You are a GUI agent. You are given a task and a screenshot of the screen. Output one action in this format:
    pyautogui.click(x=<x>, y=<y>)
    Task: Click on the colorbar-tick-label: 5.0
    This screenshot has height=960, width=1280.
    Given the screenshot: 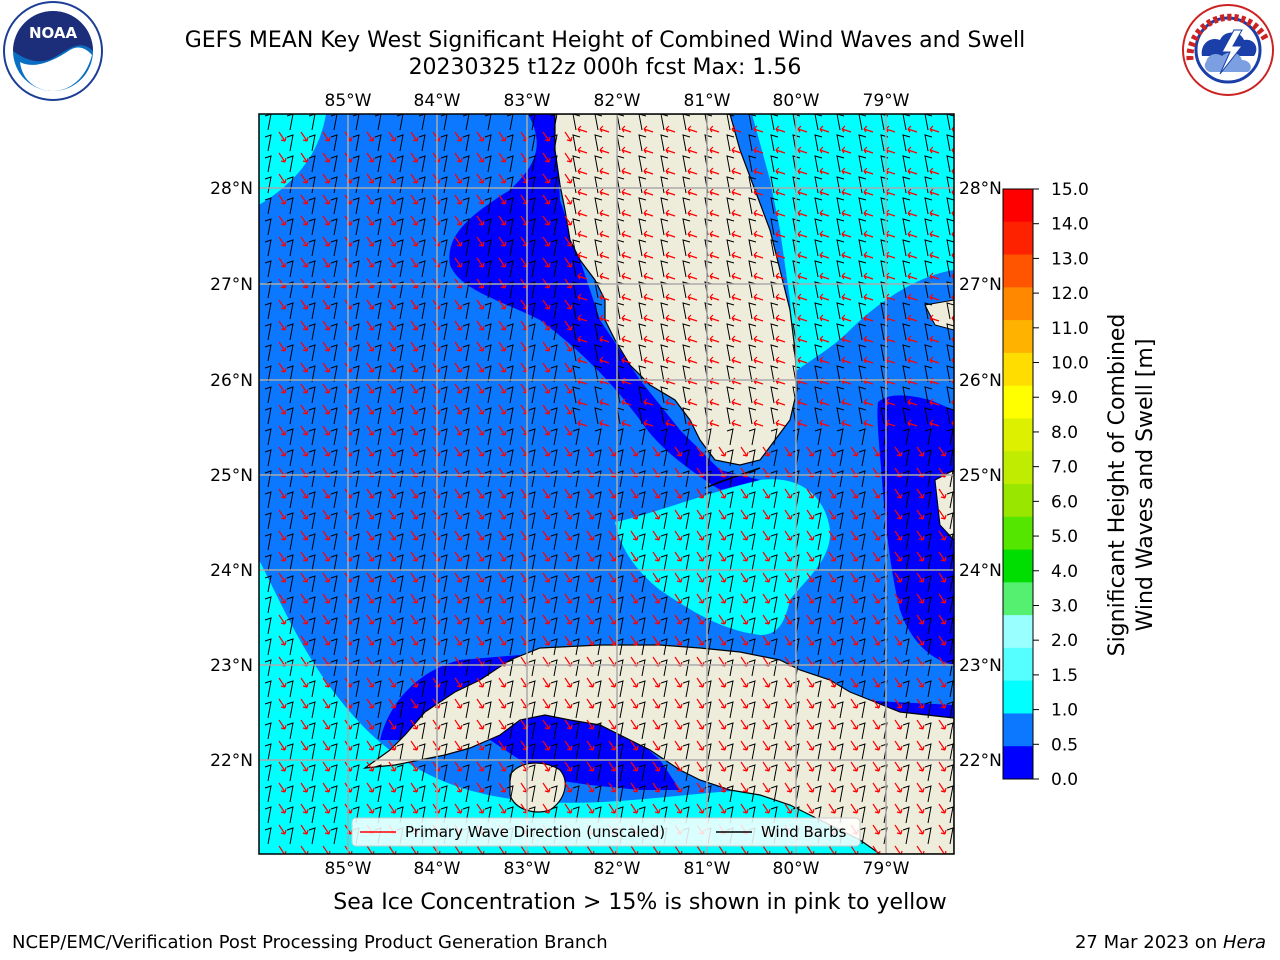 What is the action you would take?
    pyautogui.click(x=1064, y=537)
    